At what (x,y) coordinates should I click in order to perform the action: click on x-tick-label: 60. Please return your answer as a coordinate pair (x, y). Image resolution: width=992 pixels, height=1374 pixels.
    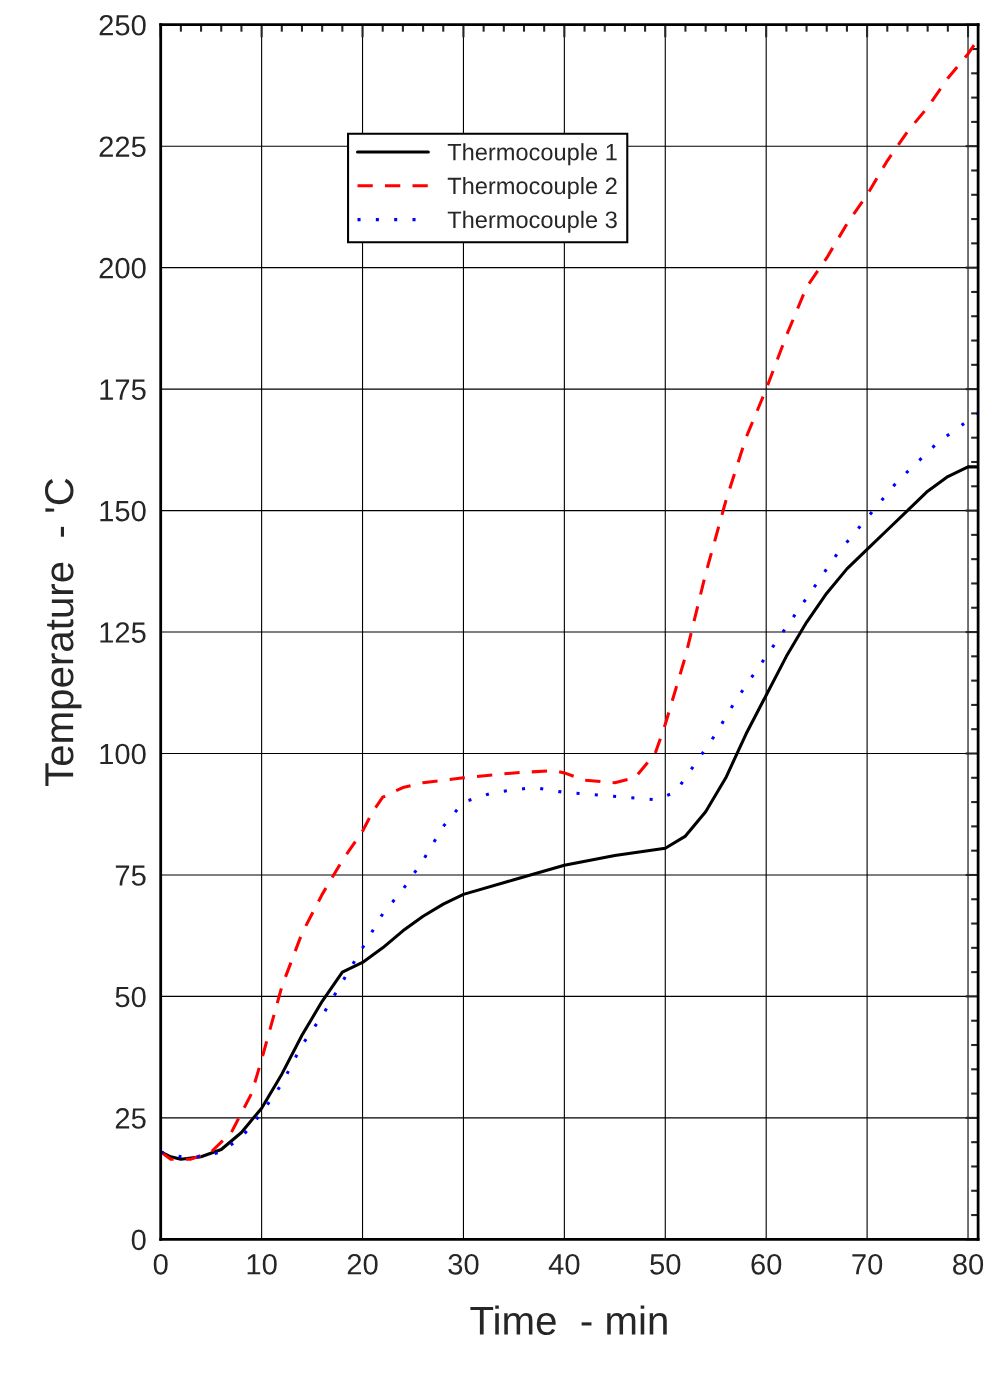
    Looking at the image, I should click on (766, 1264).